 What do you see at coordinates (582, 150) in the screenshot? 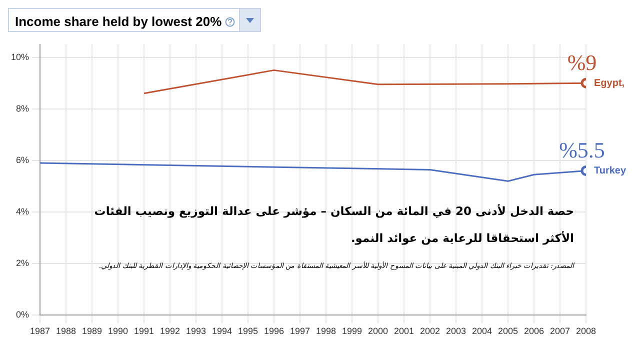
I see `annotation: %5.5` at bounding box center [582, 150].